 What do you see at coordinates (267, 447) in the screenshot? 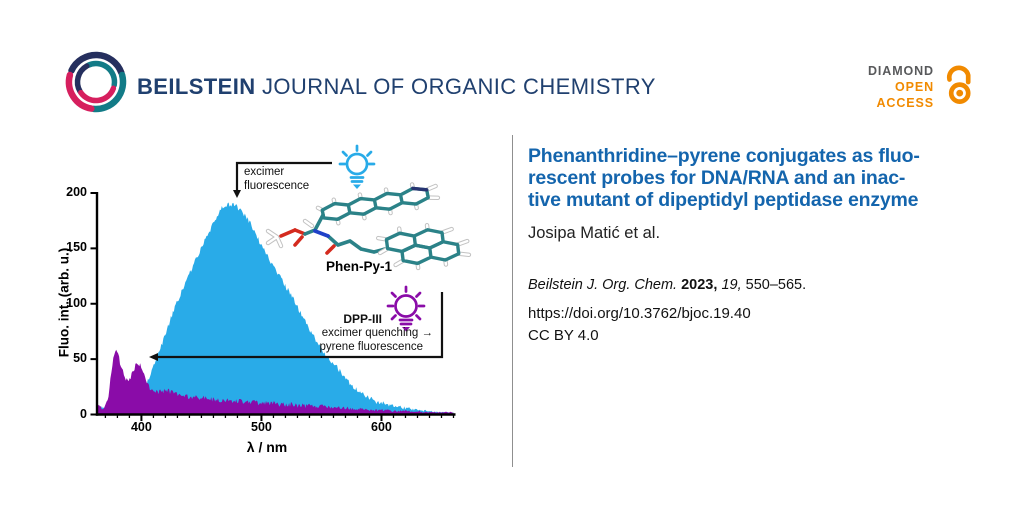
I see `x-axis-label: λ / nm` at bounding box center [267, 447].